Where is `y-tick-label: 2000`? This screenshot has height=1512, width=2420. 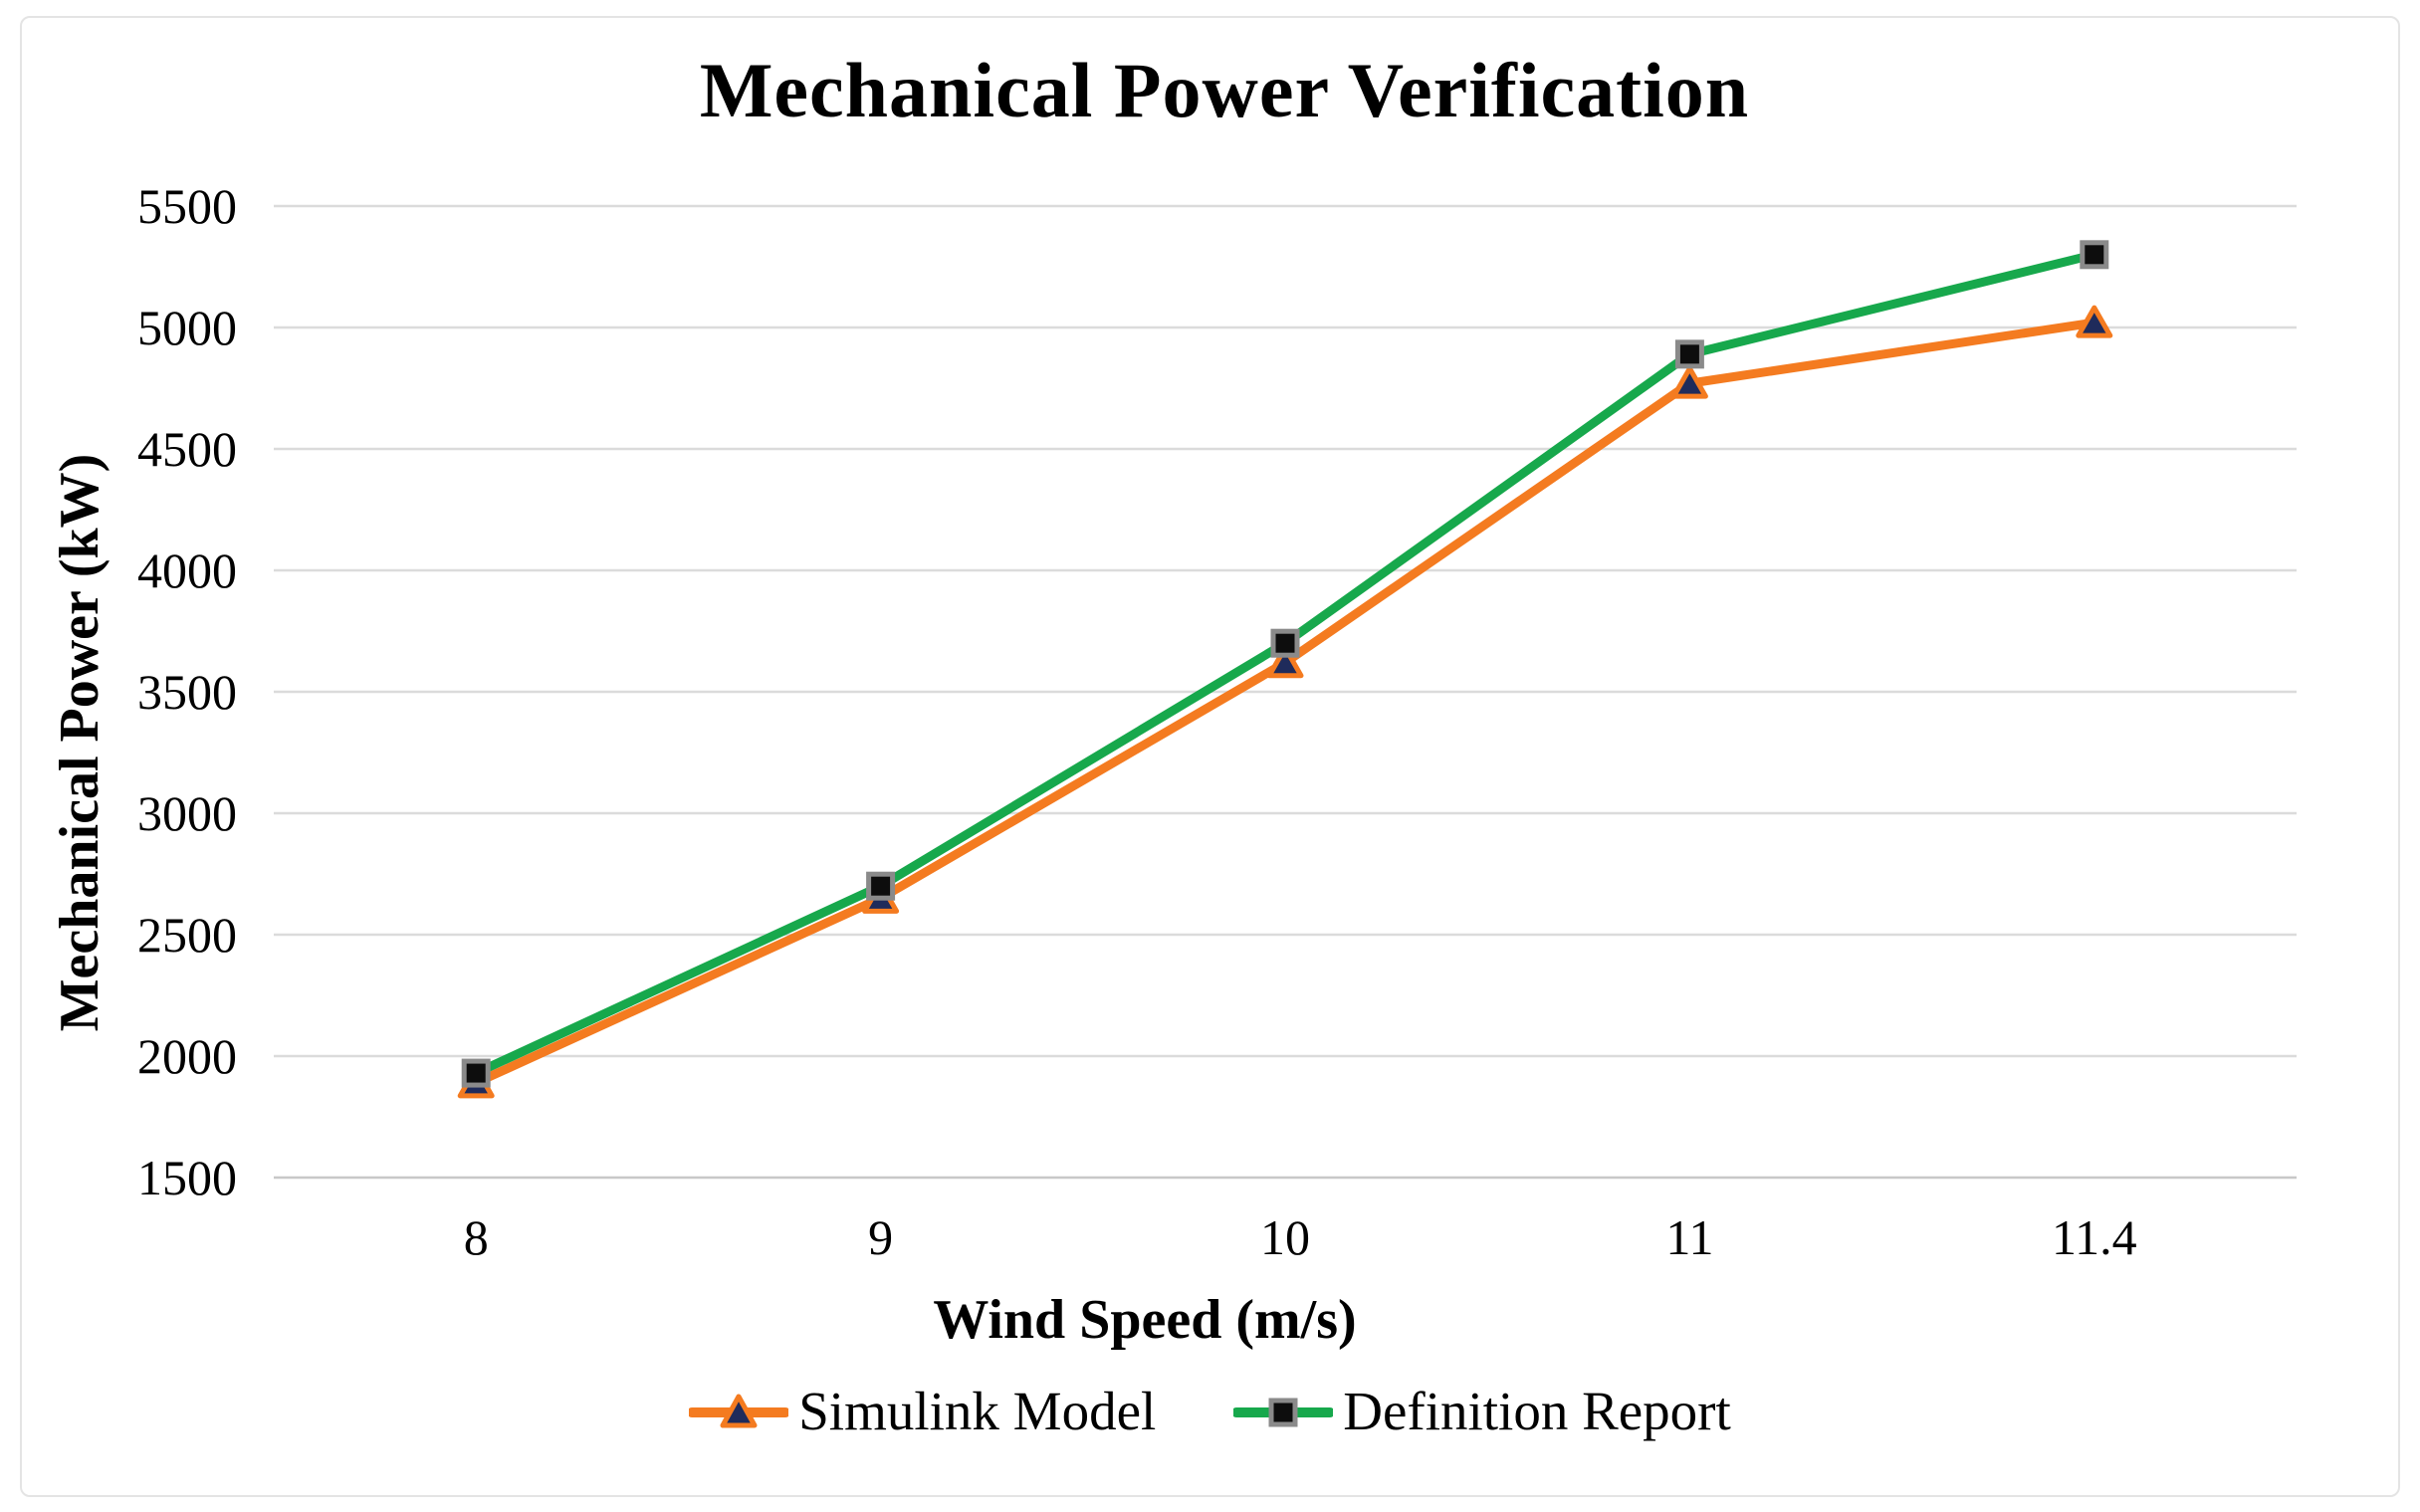
y-tick-label: 2000 is located at coordinates (187, 1056).